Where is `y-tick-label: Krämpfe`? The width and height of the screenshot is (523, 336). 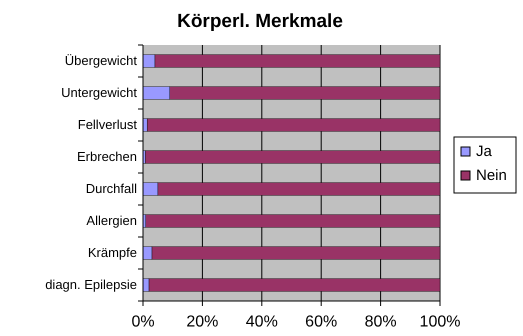
y-tick-label: Krämpfe is located at coordinates (112, 252).